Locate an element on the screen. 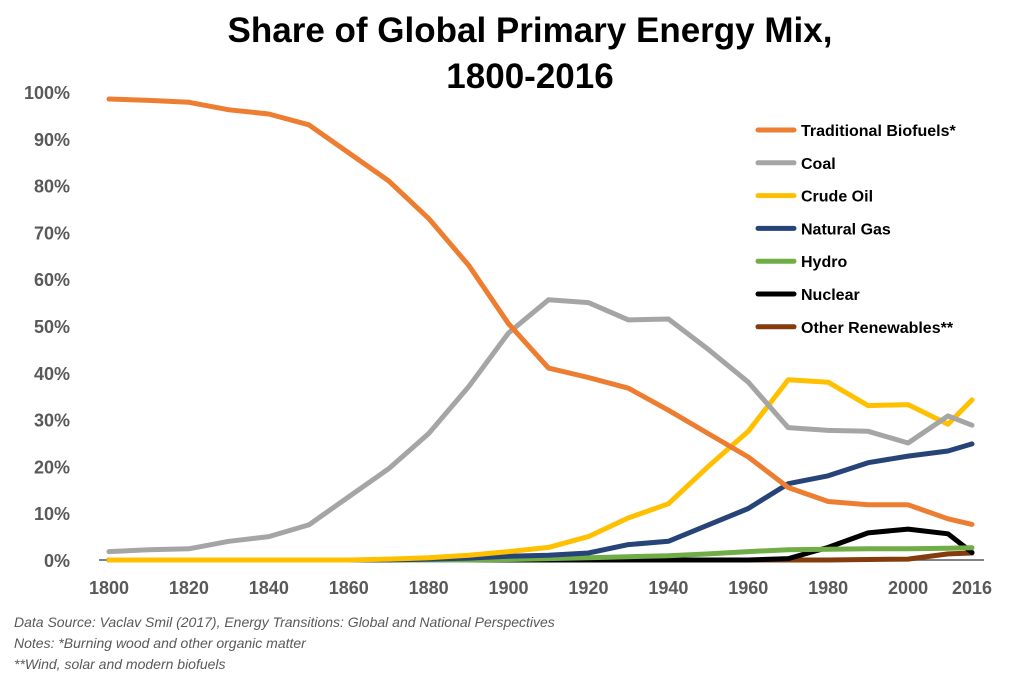 The height and width of the screenshot is (681, 1024). y-tick-label: 70% is located at coordinates (52, 233).